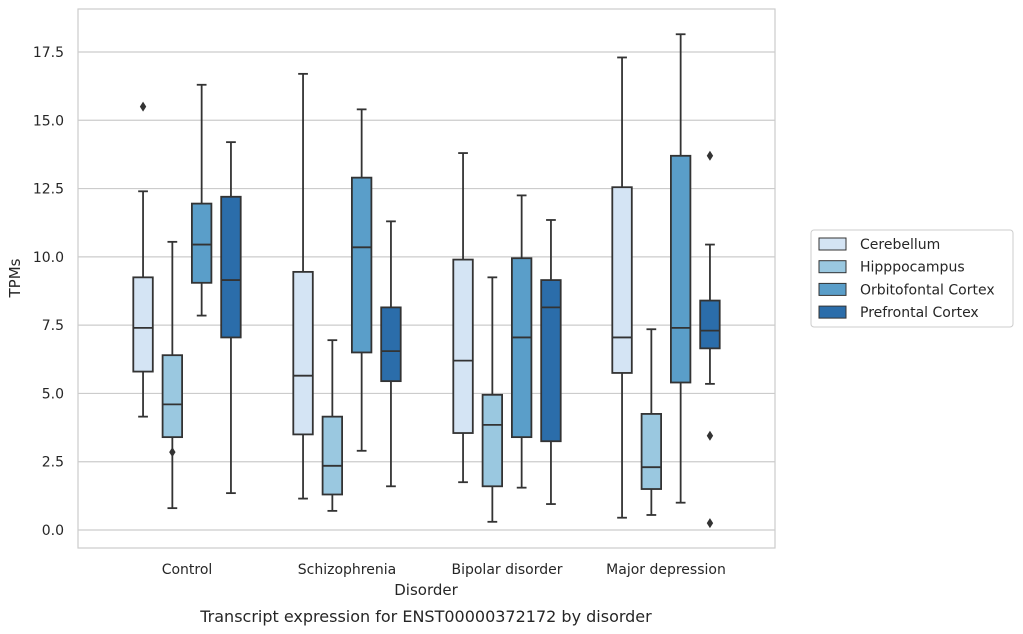  Describe the element at coordinates (426, 590) in the screenshot. I see `x-axis-label: Disorder` at that location.